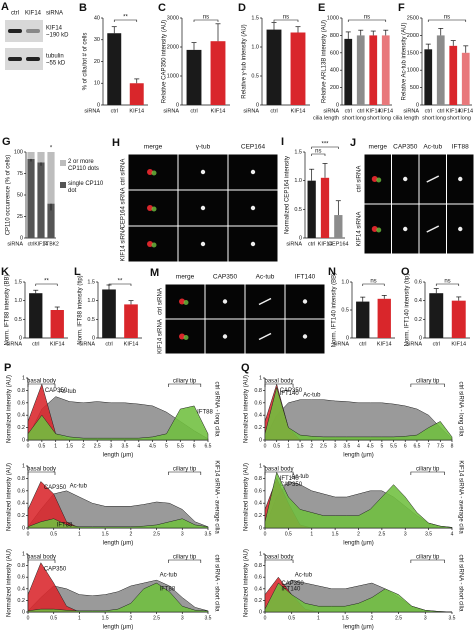 The width and height of the screenshot is (474, 640). What do you see at coordinates (21, 566) in the screenshot?
I see `y-tick-label: 0.8` at bounding box center [21, 566].